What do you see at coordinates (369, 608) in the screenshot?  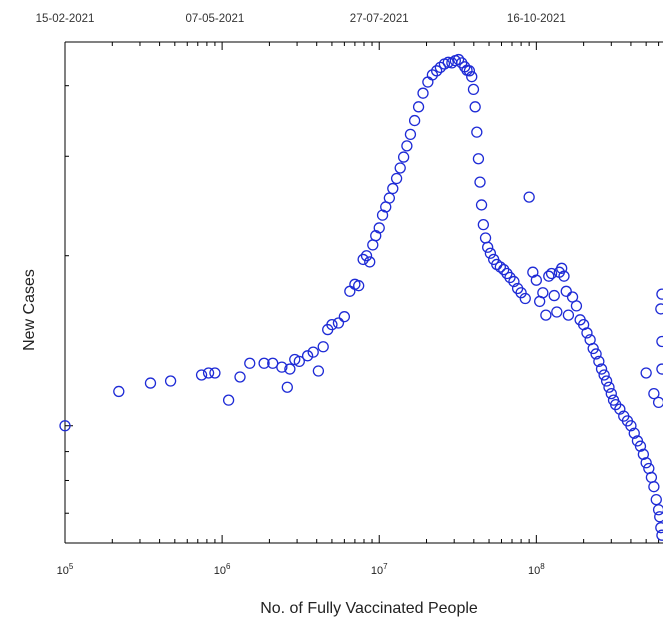 I see `x-axis-title: No. of Fully Vaccinated People` at bounding box center [369, 608].